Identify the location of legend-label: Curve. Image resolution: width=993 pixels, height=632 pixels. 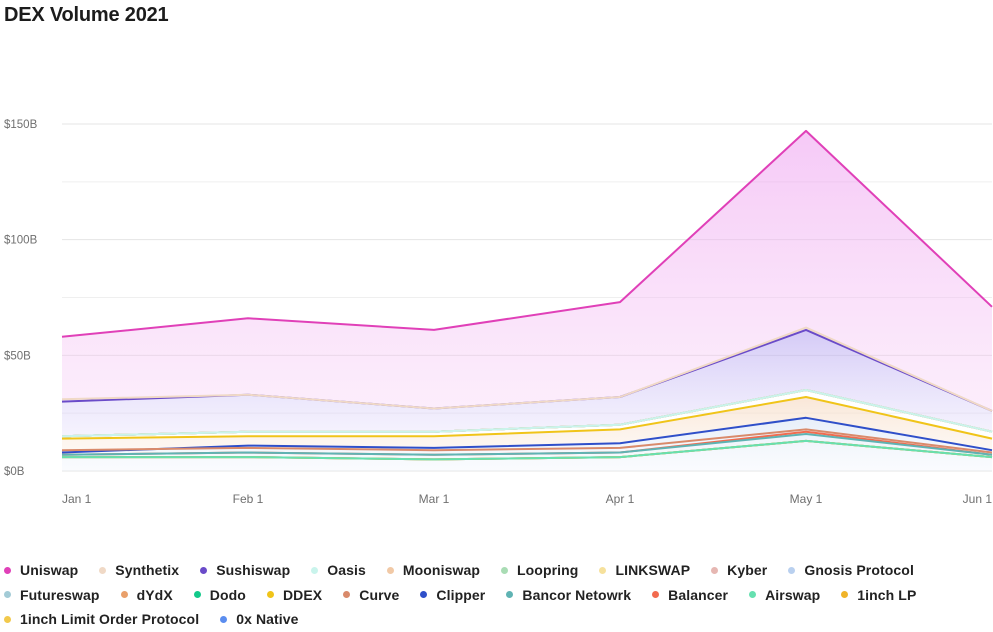
(379, 594).